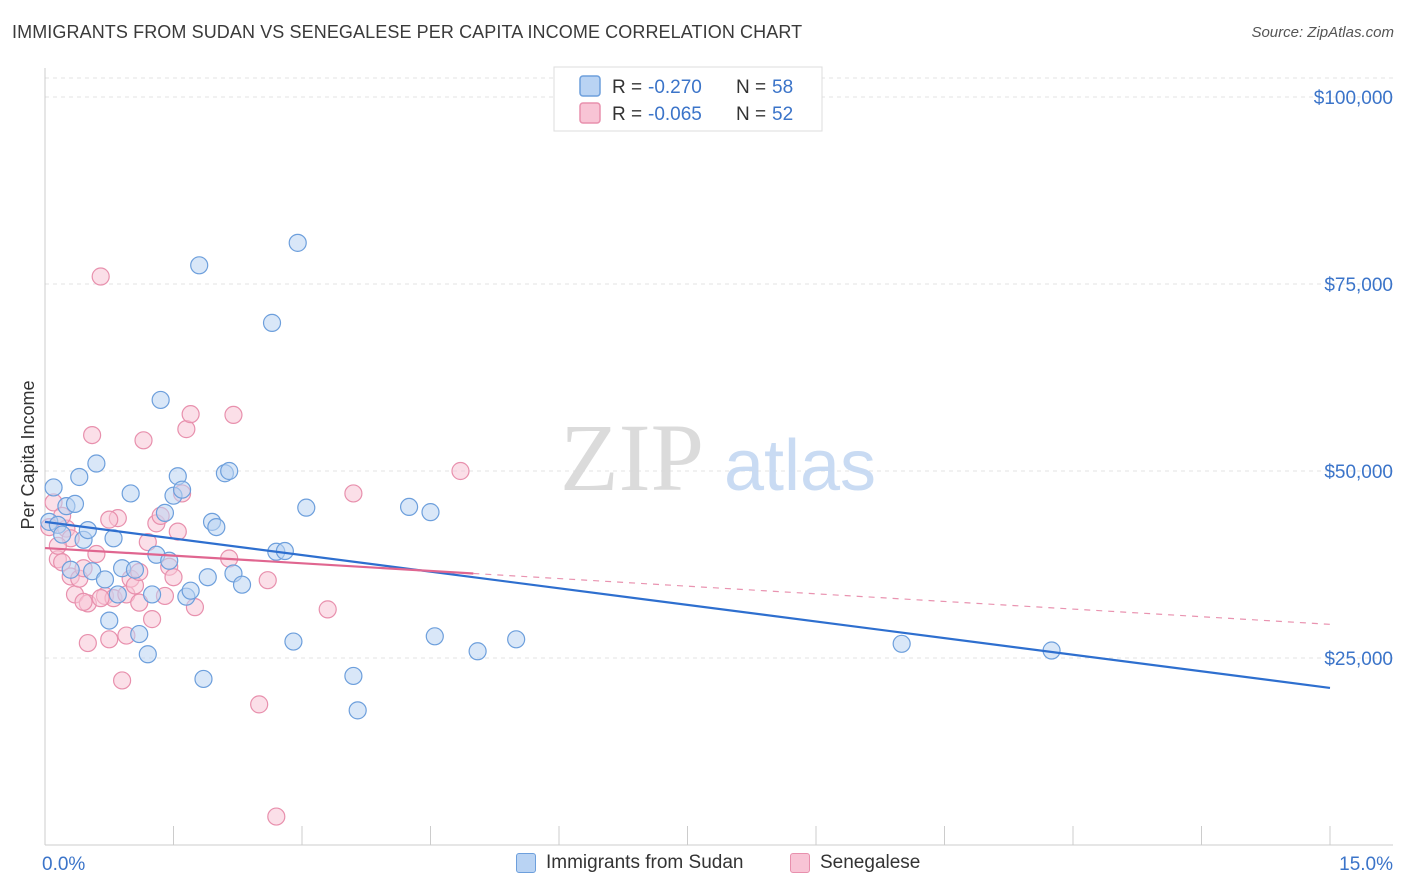 Image resolution: width=1406 pixels, height=892 pixels. What do you see at coordinates (1353, 98) in the screenshot?
I see `y-tick-label: $100,000` at bounding box center [1353, 98].